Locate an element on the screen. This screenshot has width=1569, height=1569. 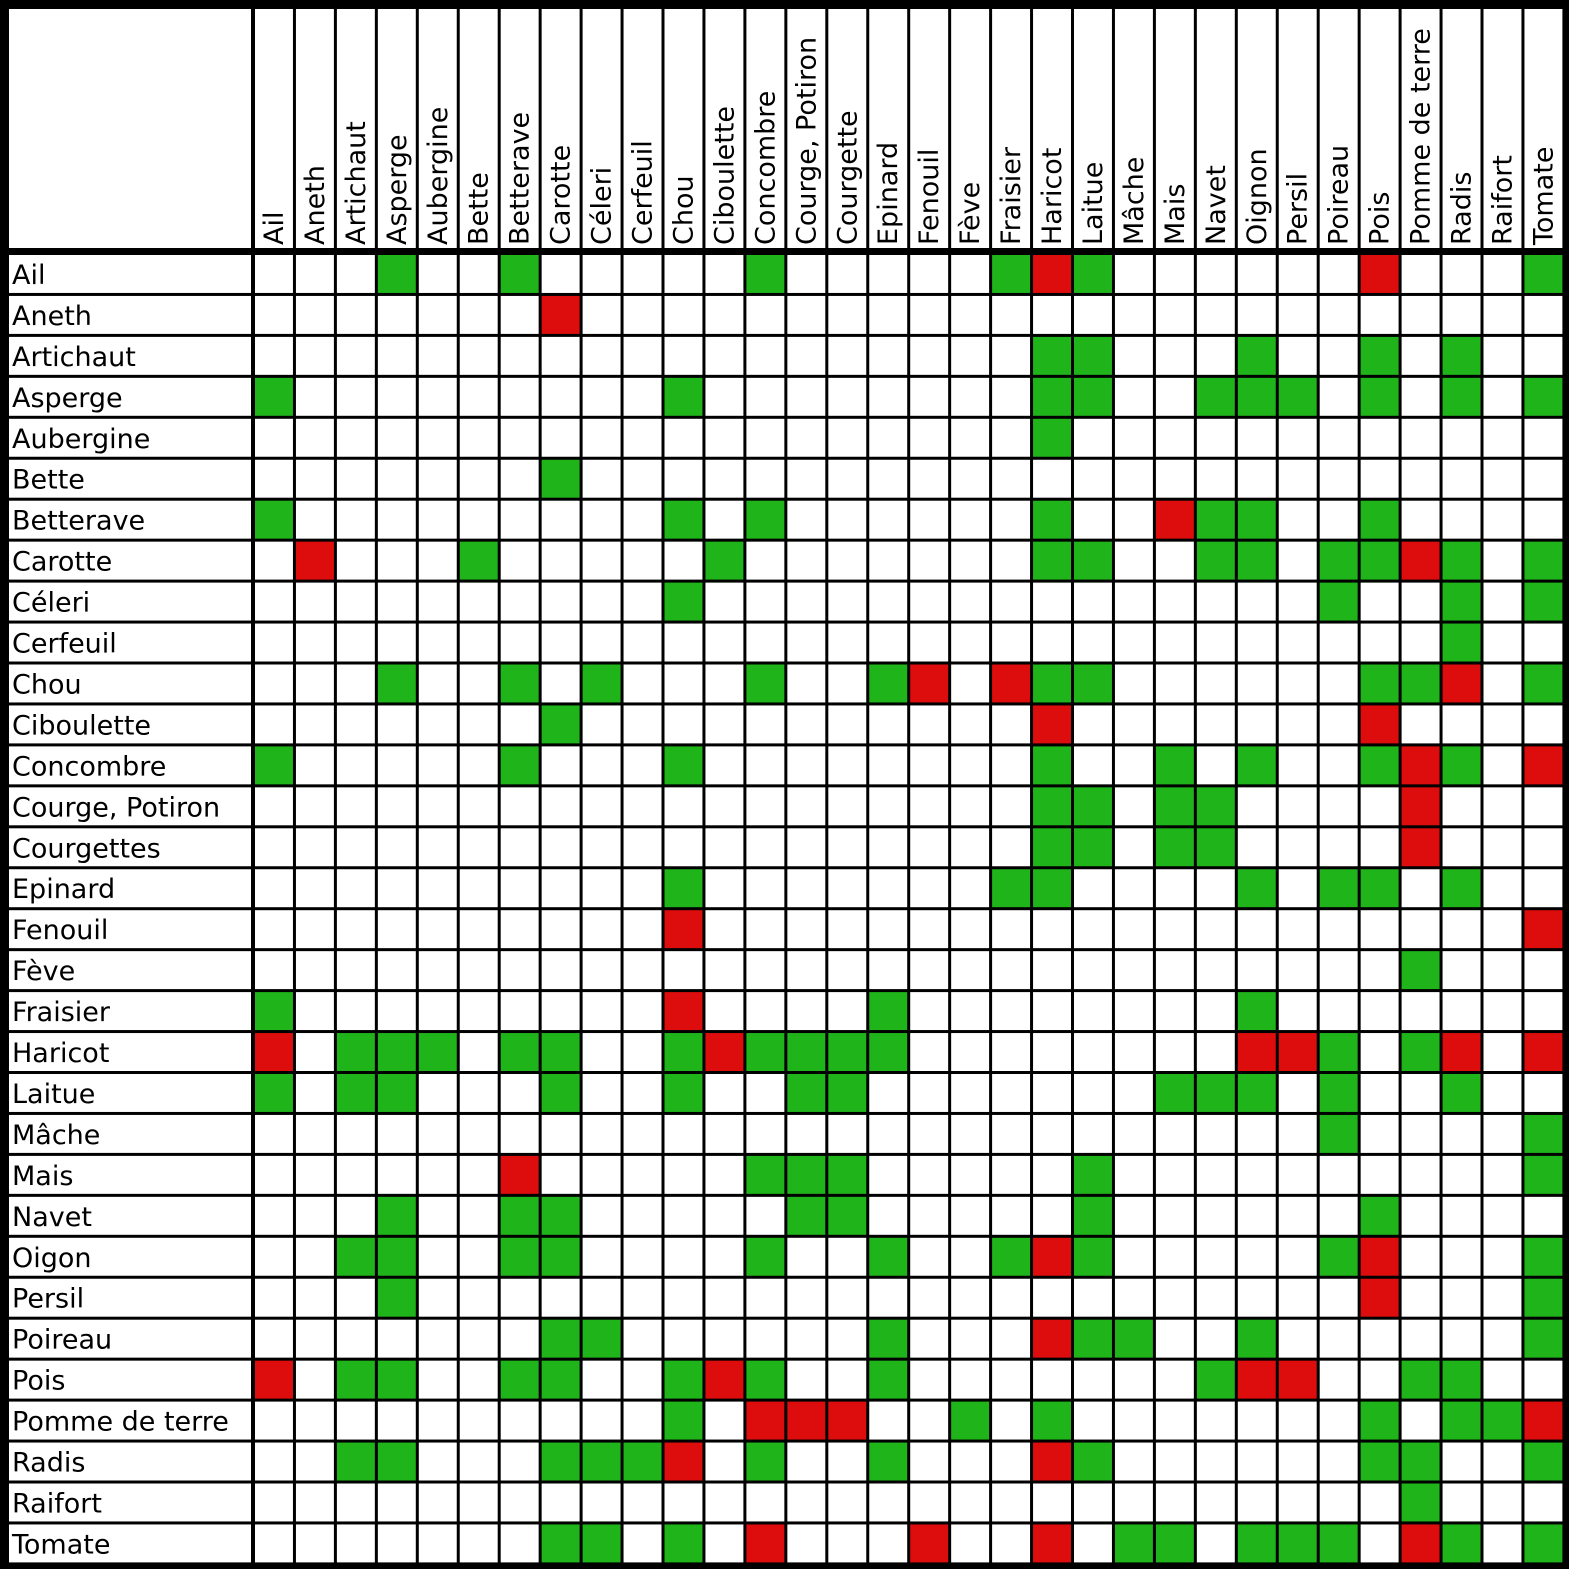
row-label: Courge, Potiron is located at coordinates (116, 807).